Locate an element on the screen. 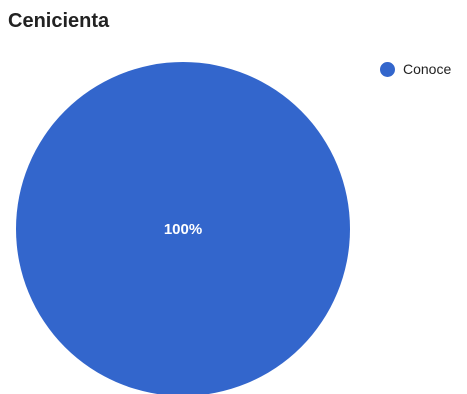  slice-label-conoce: 100% is located at coordinates (183, 229).